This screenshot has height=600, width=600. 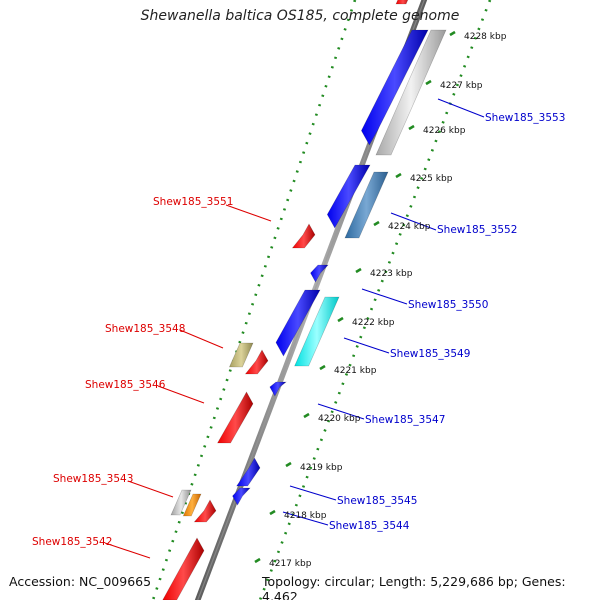 What do you see at coordinates (72, 542) in the screenshot?
I see `gene-label-left: Shew185_3542` at bounding box center [72, 542].